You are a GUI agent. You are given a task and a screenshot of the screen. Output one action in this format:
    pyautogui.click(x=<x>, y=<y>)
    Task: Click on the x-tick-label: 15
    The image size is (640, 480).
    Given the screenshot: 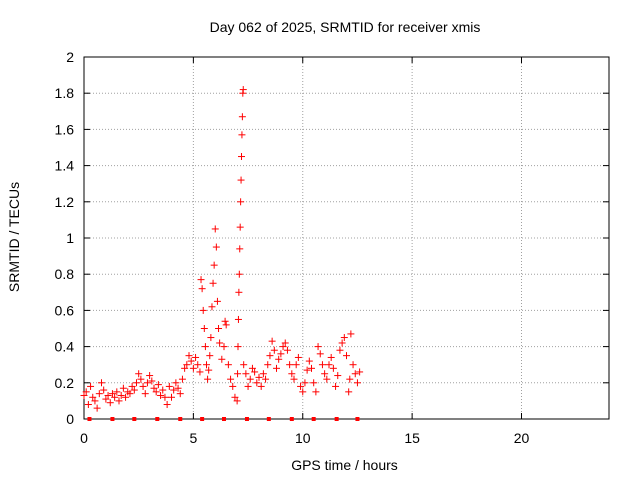 What is the action you would take?
    pyautogui.click(x=412, y=438)
    